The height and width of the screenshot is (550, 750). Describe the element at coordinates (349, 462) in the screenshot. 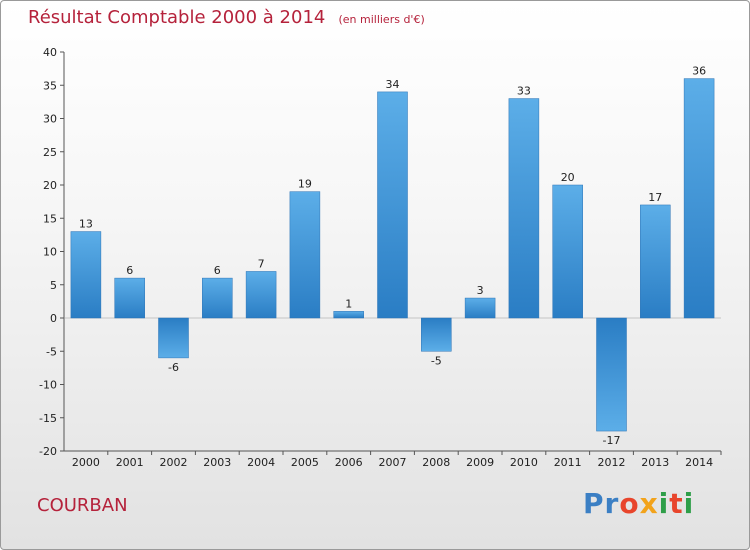

I see `x-tick-label-2006: 2006` at that location.